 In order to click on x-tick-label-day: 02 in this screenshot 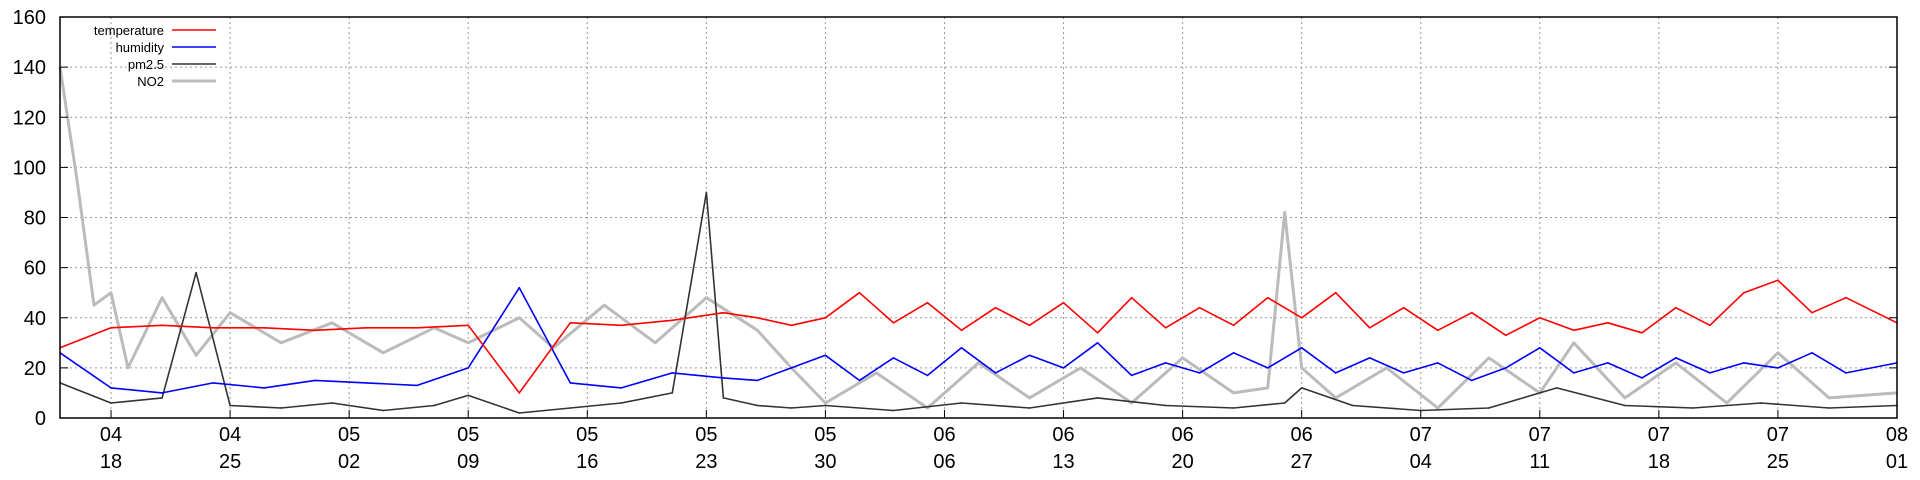, I will do `click(349, 462)`.